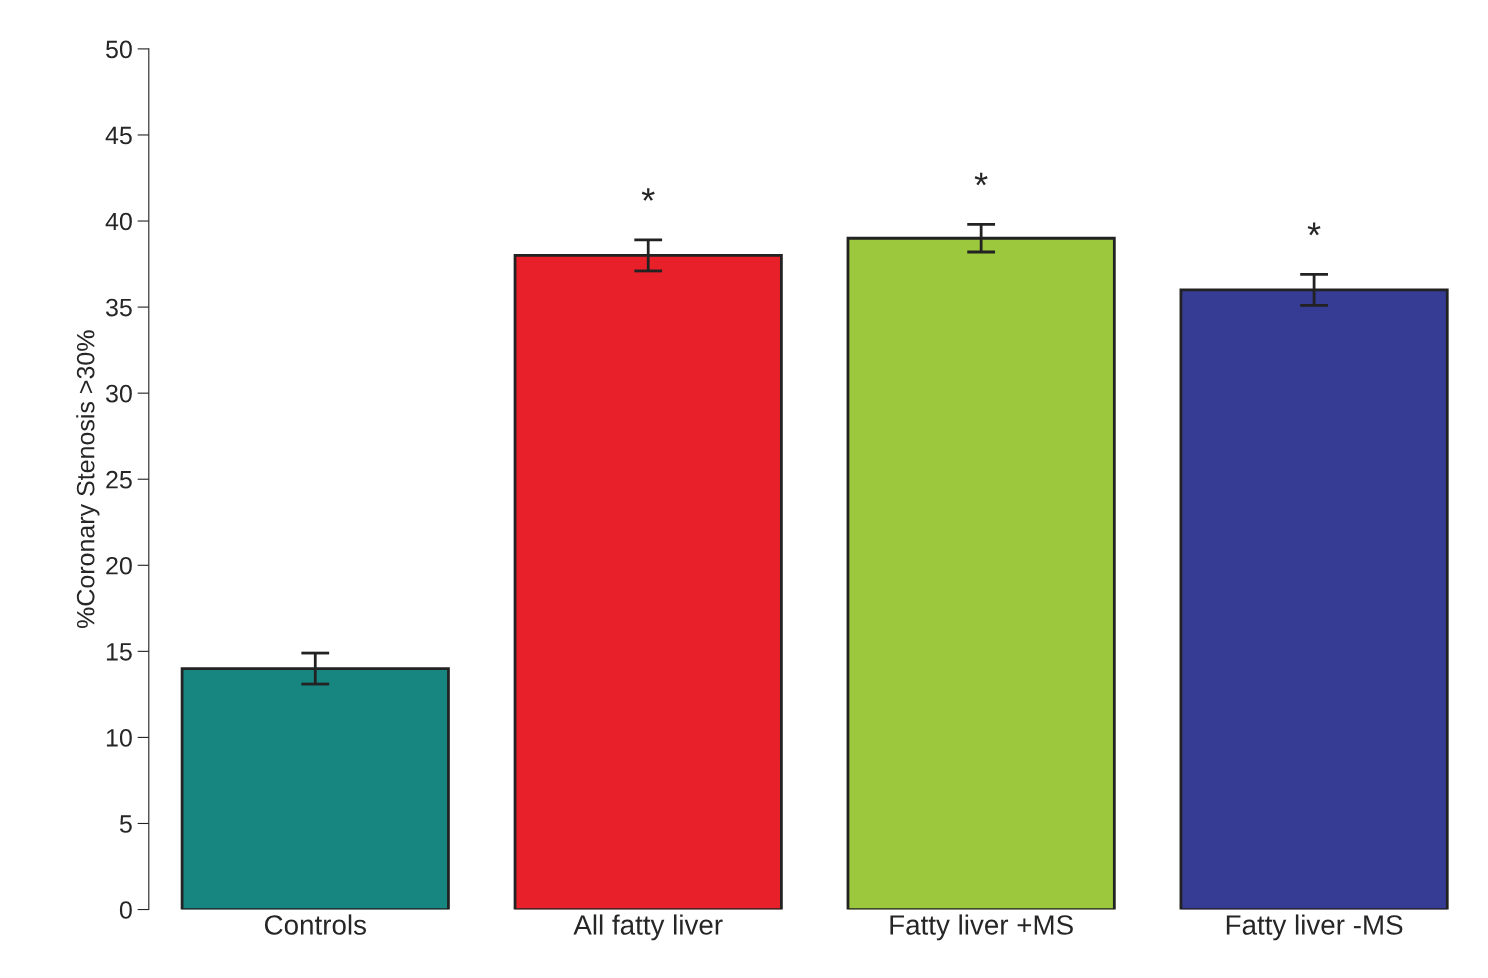  What do you see at coordinates (981, 927) in the screenshot?
I see `x-tick-label: Fatty liver +MS` at bounding box center [981, 927].